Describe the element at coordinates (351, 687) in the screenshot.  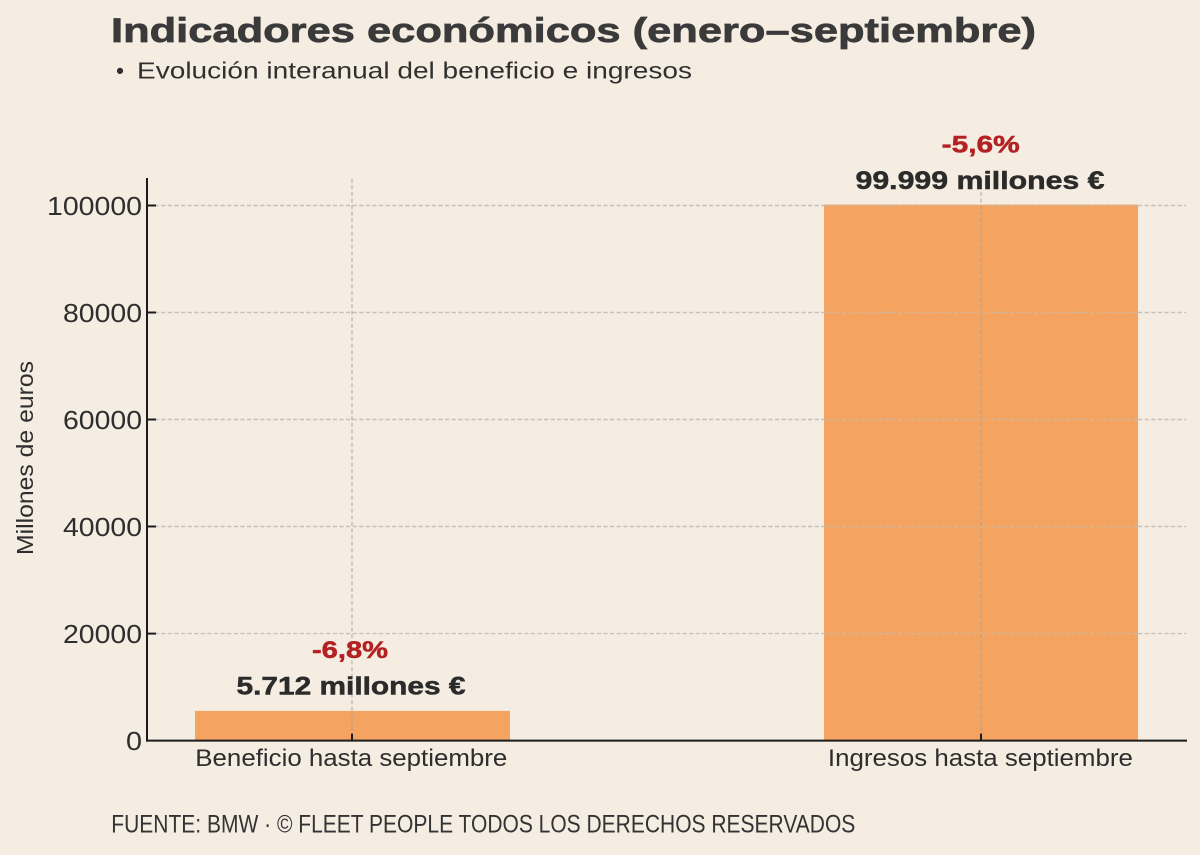
I see `svg-text: 5.712 millones €` at that location.